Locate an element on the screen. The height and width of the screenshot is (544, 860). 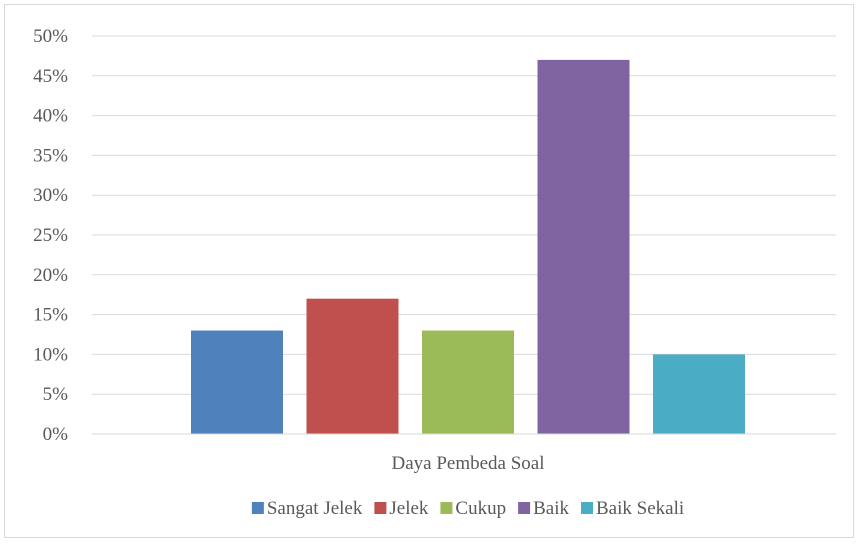
y-tick-label: 5% is located at coordinates (56, 394).